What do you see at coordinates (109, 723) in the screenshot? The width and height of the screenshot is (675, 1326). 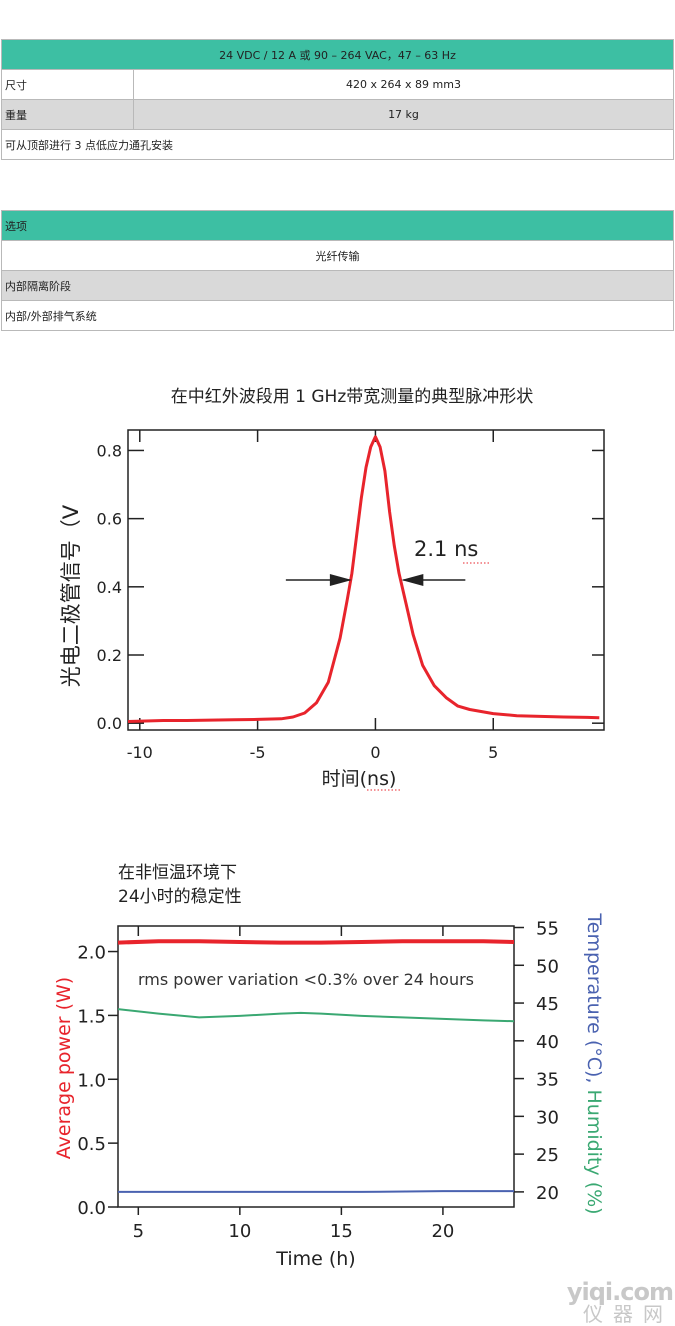 I see `y-tick-label: 0.0` at bounding box center [109, 723].